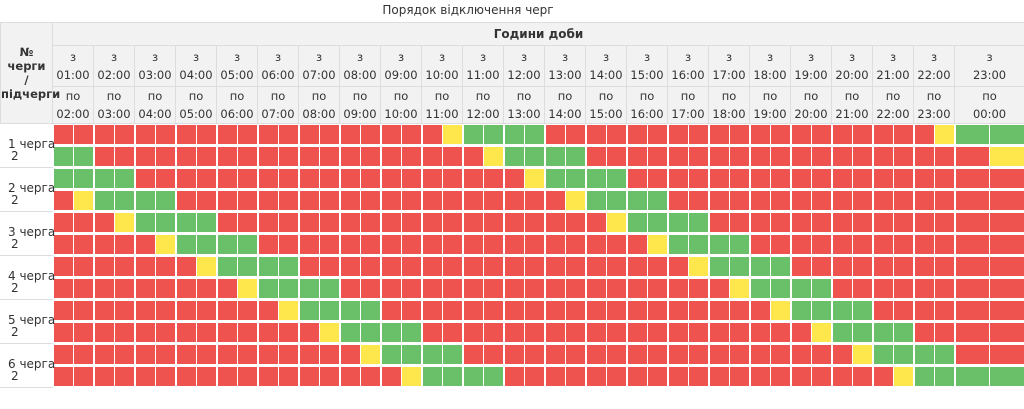 This screenshot has width=1024, height=409. Describe the element at coordinates (237, 66) in the screenshot. I see `hour-from-header: з 05:00` at that location.